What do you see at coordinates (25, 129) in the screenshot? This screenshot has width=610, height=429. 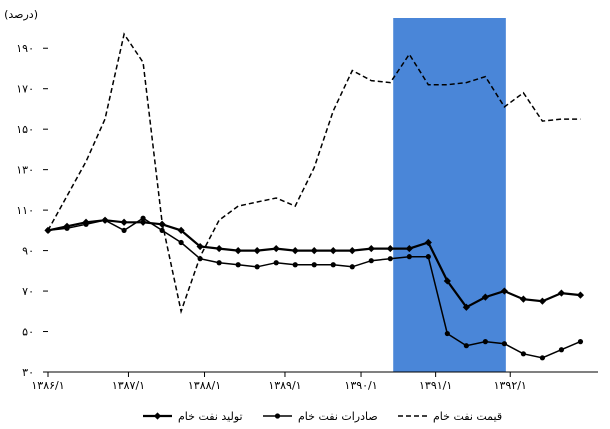 I see `y-tick-label: ۱۵۰` at bounding box center [25, 129].